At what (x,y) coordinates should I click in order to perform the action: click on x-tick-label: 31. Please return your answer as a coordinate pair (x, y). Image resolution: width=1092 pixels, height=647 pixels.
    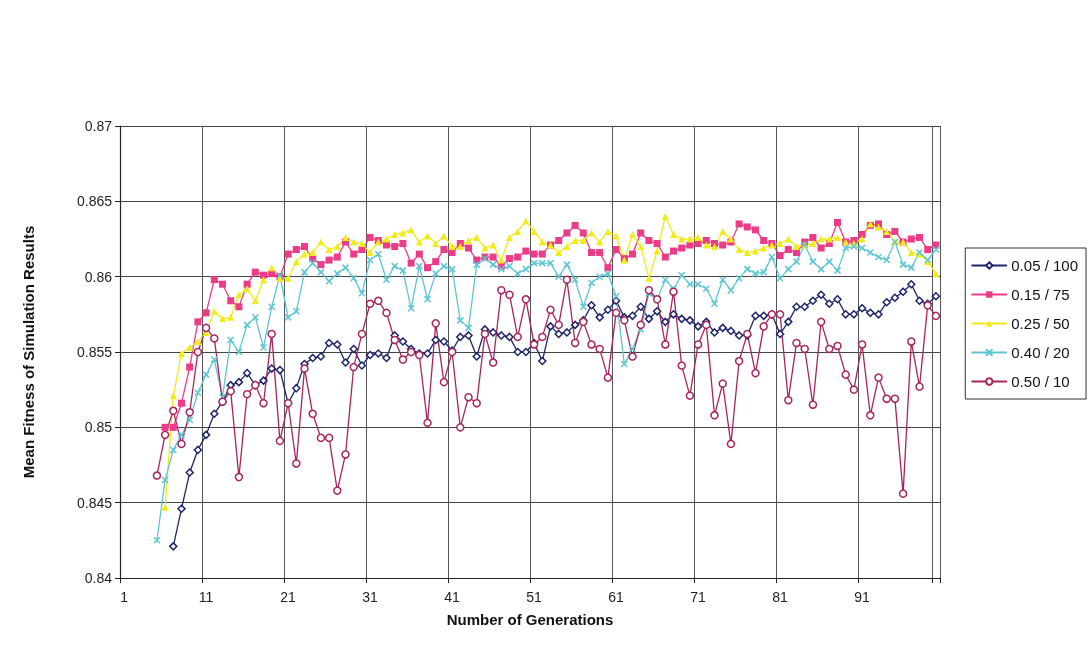
    Looking at the image, I should click on (370, 597).